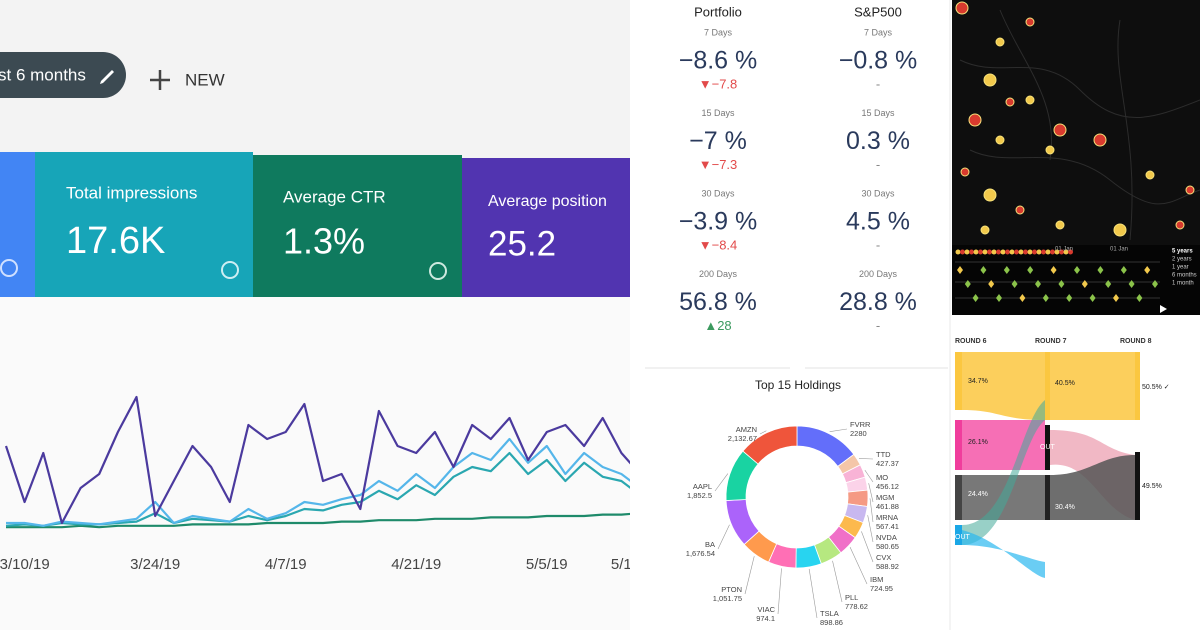 This screenshot has height=630, width=1200. I want to click on date-chip, so click(63, 75).